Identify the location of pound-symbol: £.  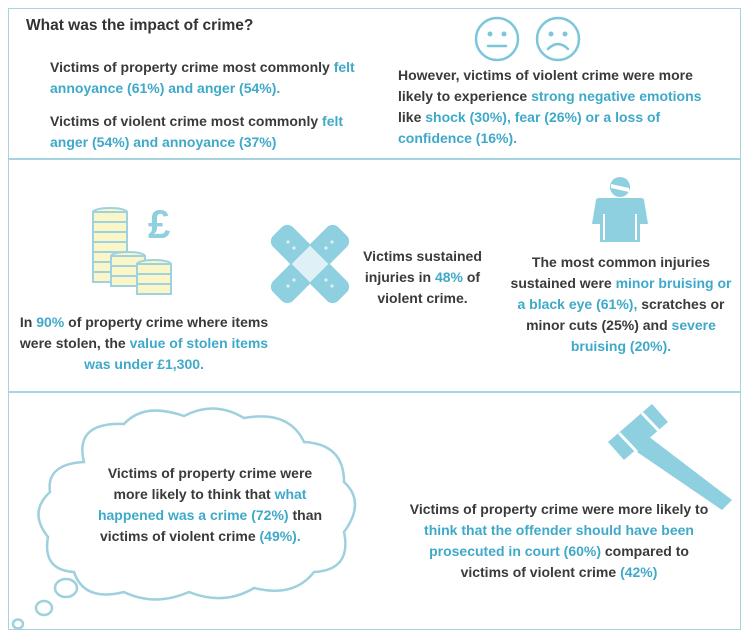
(159, 225).